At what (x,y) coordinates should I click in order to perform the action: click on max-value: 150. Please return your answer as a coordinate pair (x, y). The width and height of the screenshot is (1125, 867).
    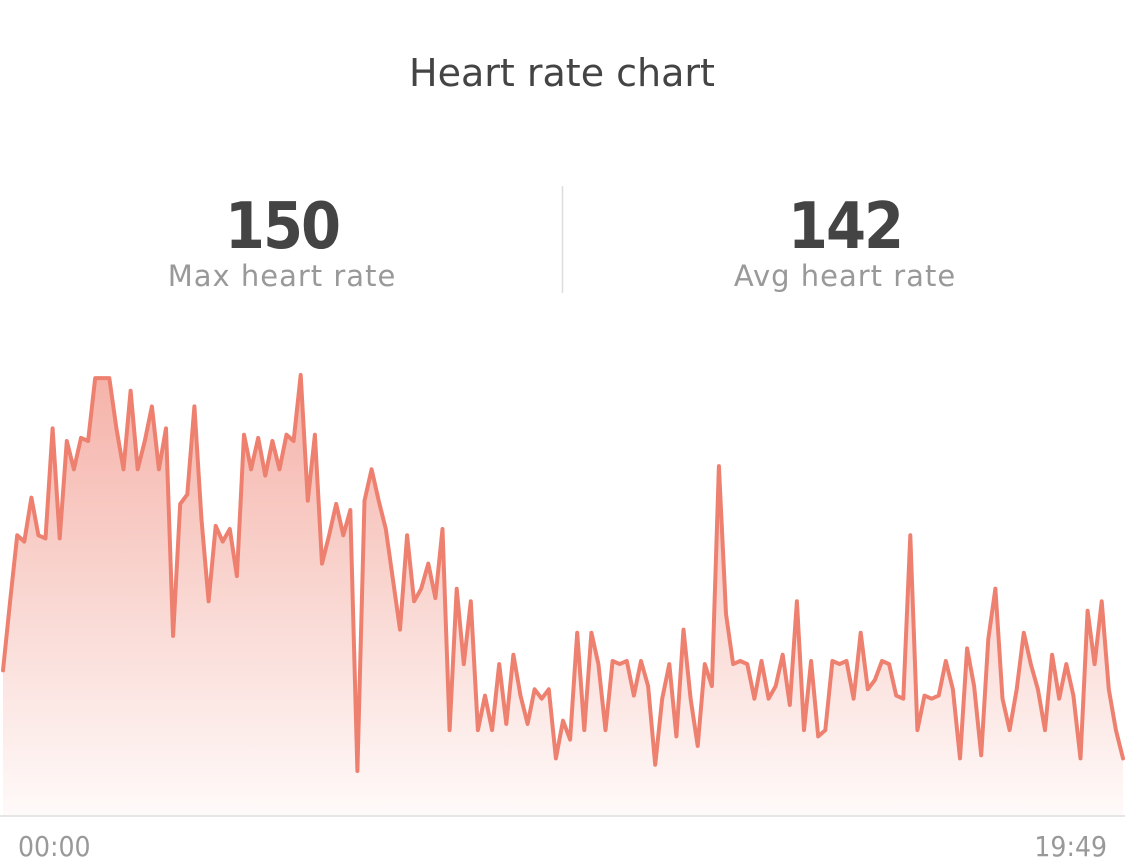
    Looking at the image, I should click on (282, 227).